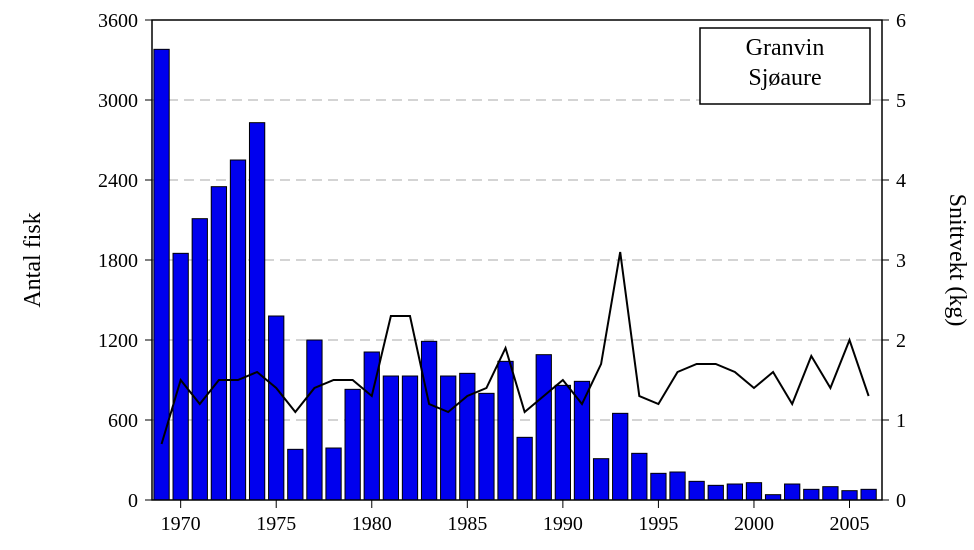  What do you see at coordinates (901, 341) in the screenshot?
I see `y2-tick-label: 2` at bounding box center [901, 341].